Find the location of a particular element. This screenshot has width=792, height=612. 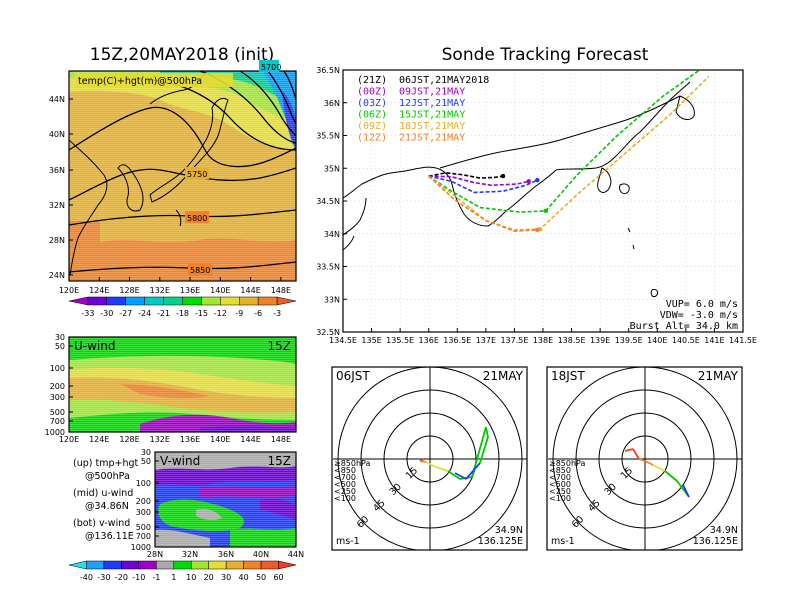

colorbar-label: -10 is located at coordinates (138, 577).